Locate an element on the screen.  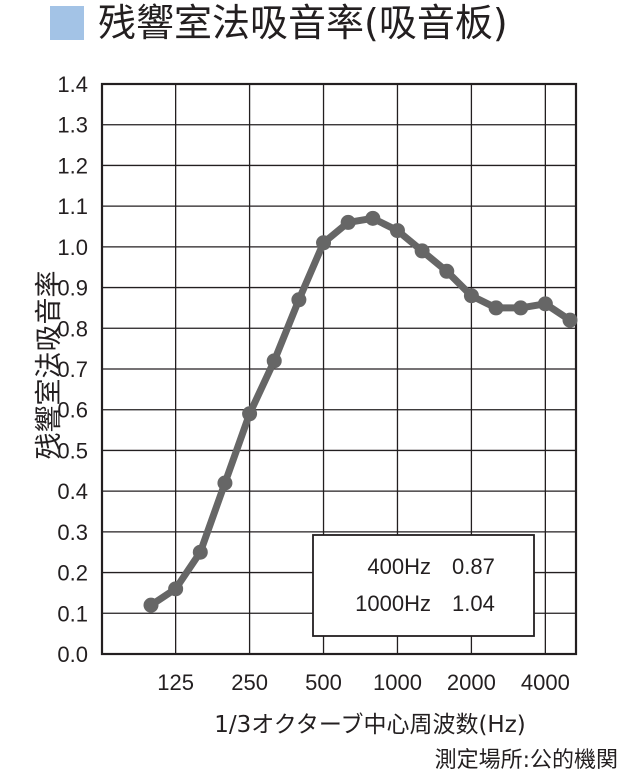
y-tick-label: 0.5 is located at coordinates (72, 450).